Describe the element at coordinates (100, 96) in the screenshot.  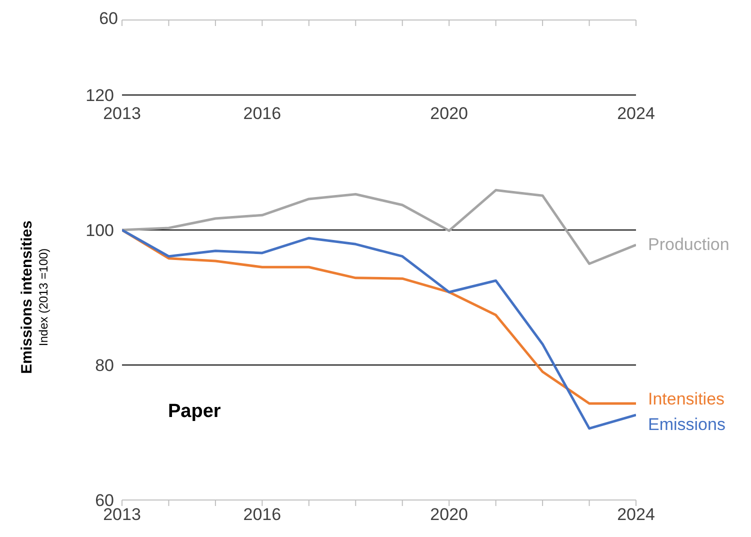
I see `y-tick-label: 120` at that location.